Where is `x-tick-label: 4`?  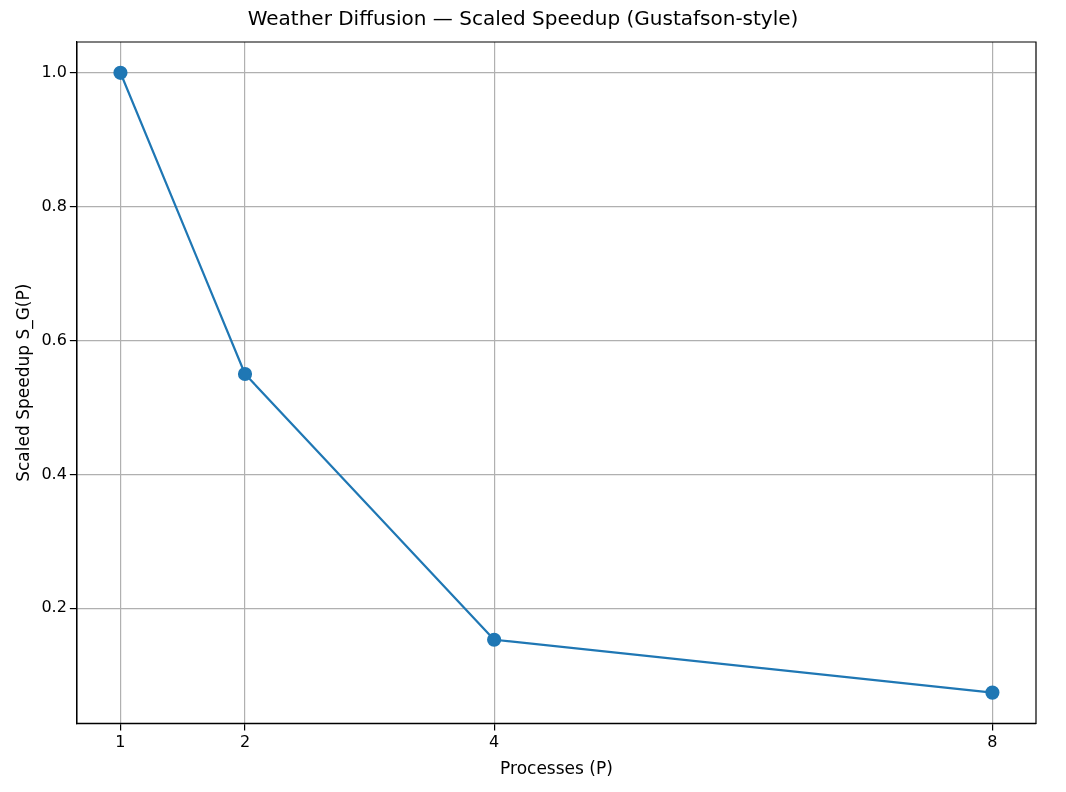
x-tick-label: 4 is located at coordinates (494, 742).